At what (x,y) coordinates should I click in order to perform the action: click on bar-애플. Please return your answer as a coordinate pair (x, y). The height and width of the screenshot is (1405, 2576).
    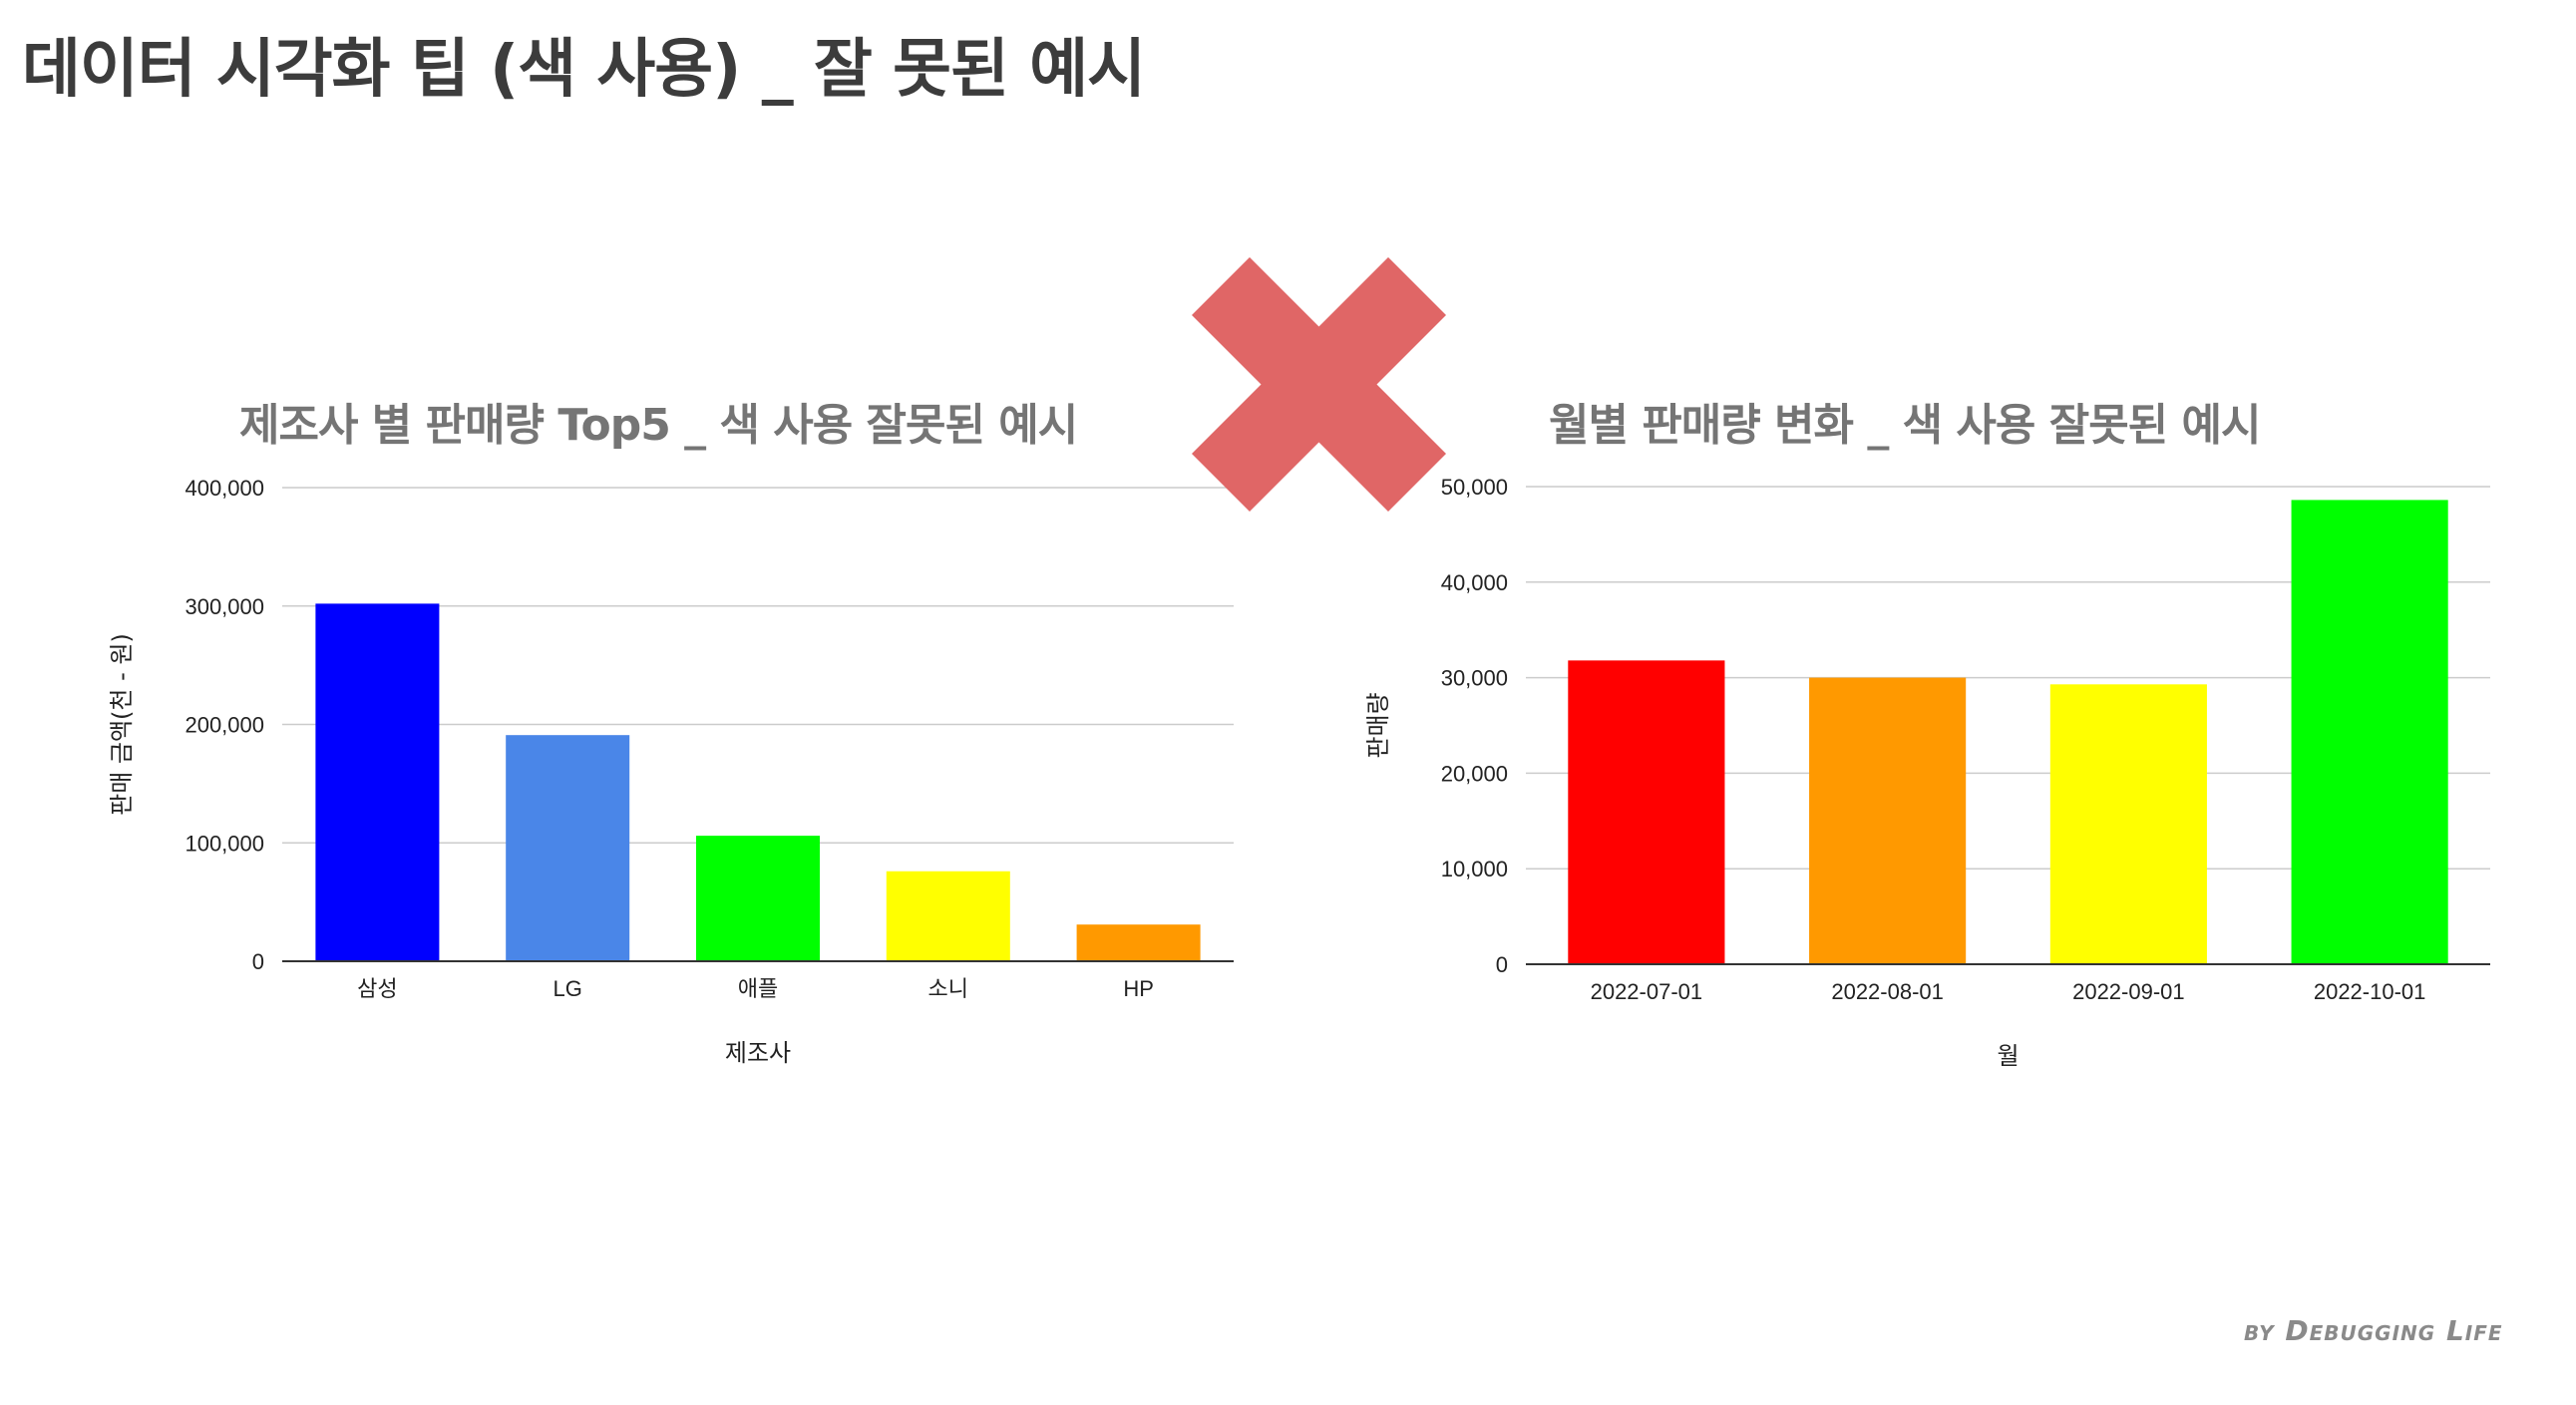
    Looking at the image, I should click on (758, 898).